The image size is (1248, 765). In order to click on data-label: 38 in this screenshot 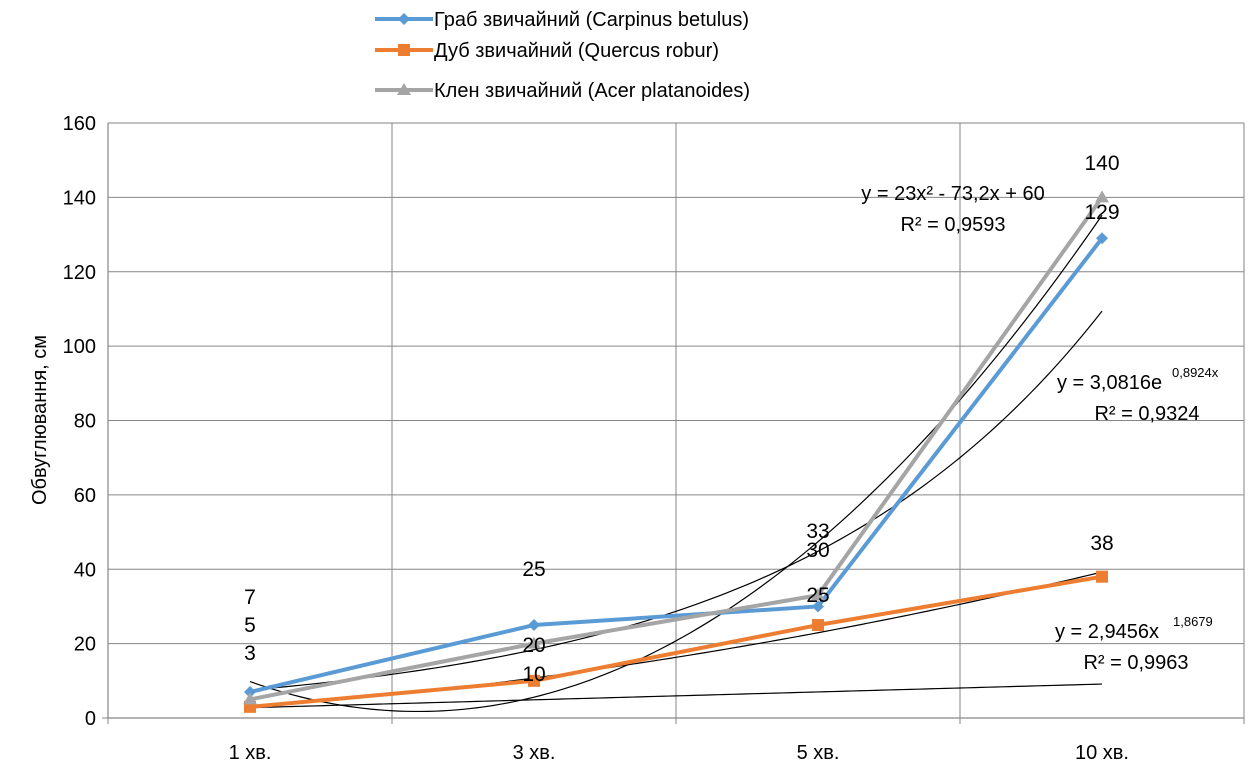, I will do `click(1101, 543)`.